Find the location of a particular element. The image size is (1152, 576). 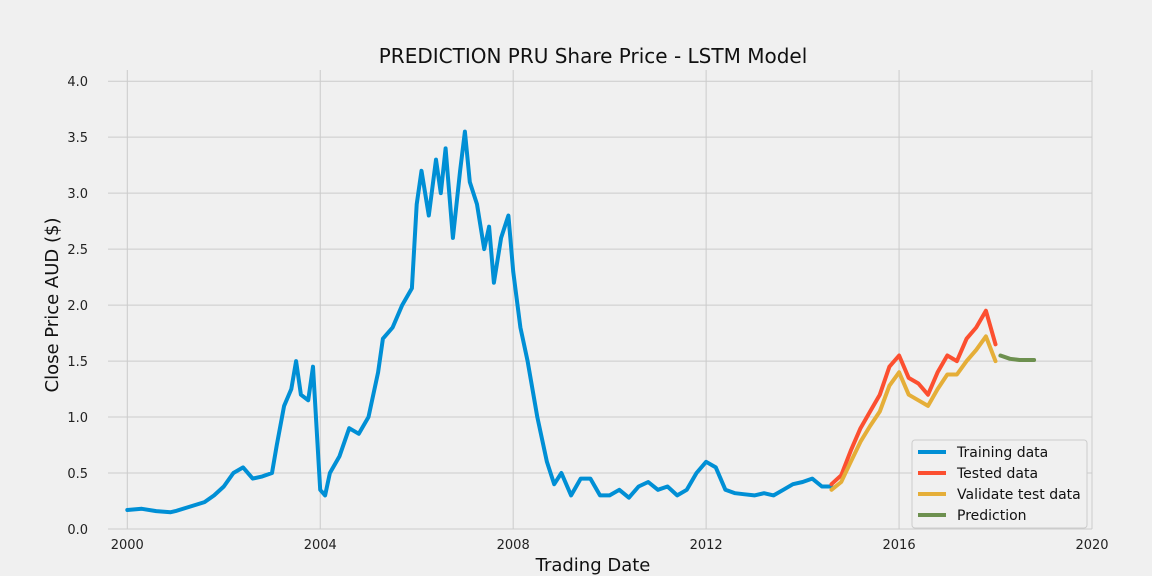

y-axis-title: Close Price AUD ($) is located at coordinates (52, 305).